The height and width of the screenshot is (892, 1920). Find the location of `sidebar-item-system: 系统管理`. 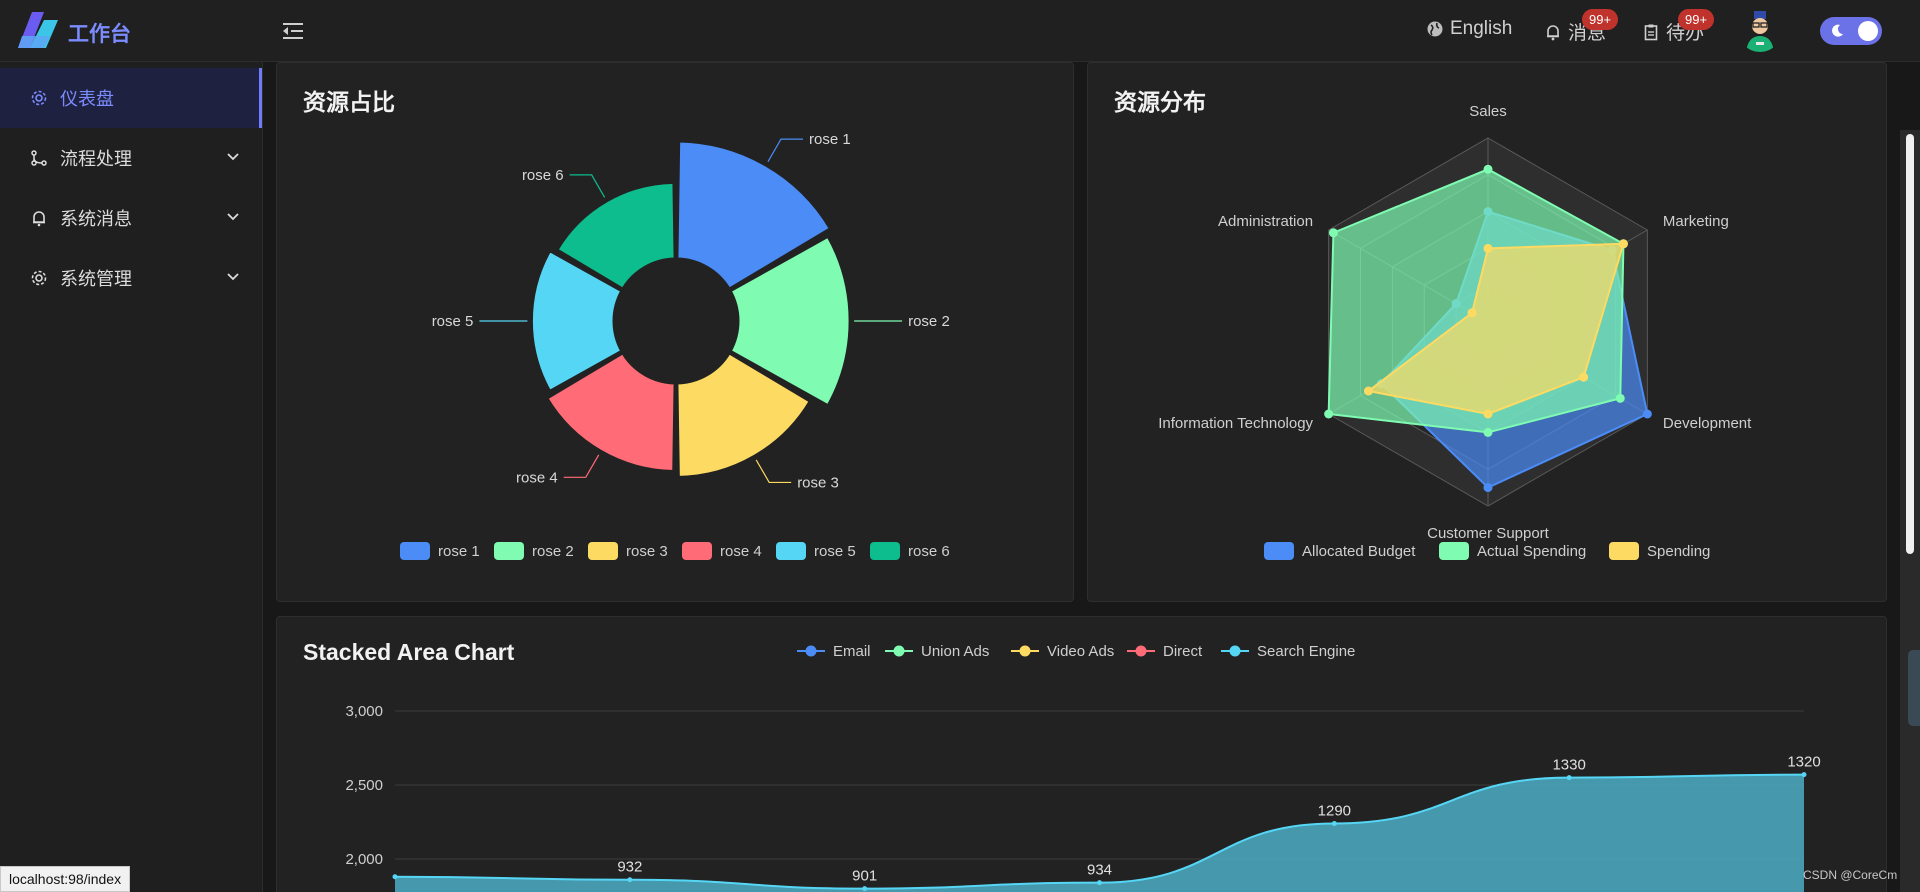

sidebar-item-system: 系统管理 is located at coordinates (131, 278).